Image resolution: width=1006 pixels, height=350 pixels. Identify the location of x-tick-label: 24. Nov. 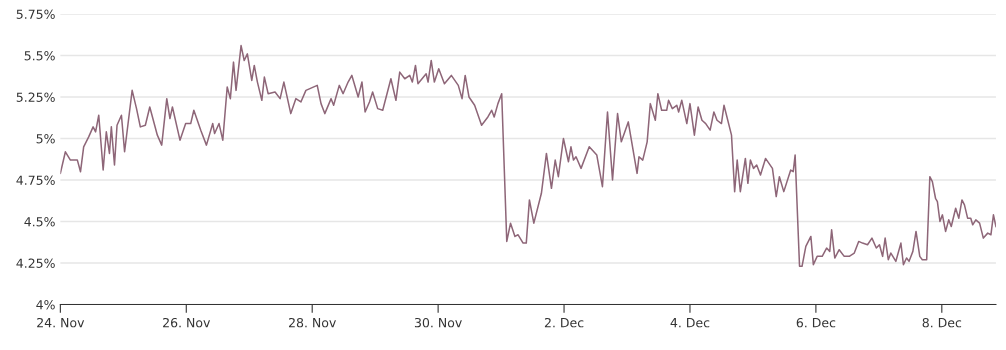
(61, 322).